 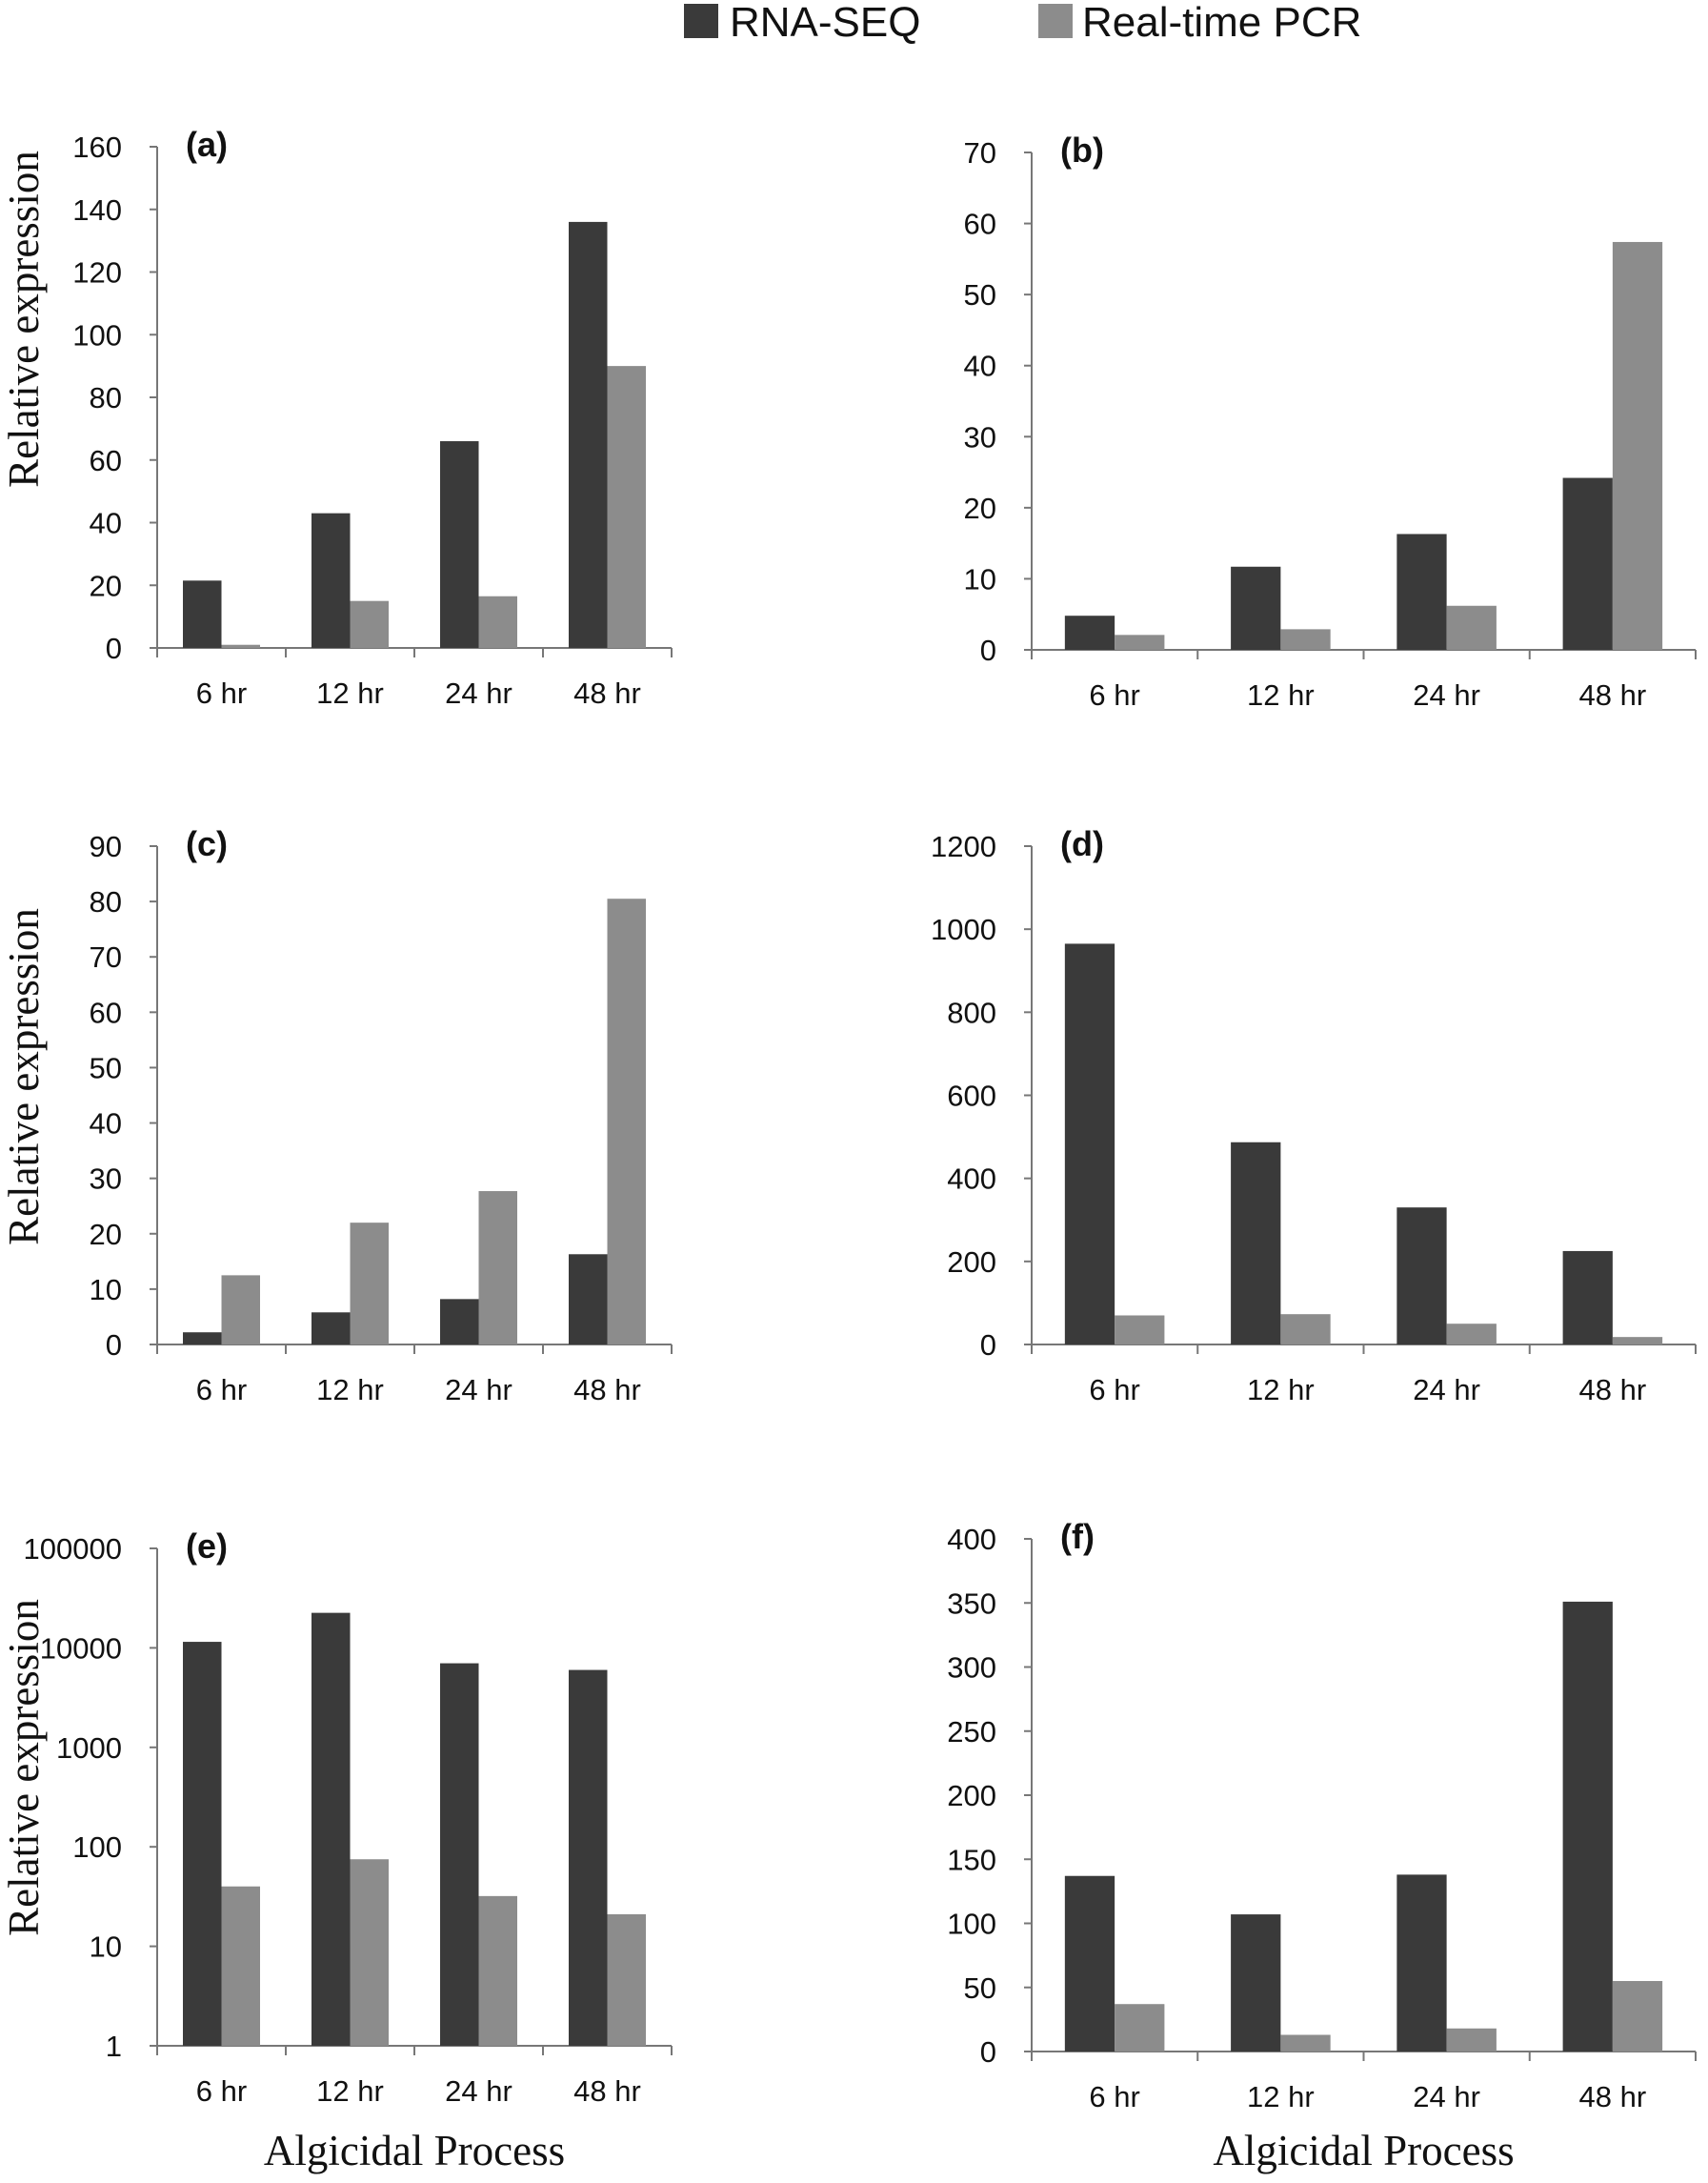 What do you see at coordinates (972, 1603) in the screenshot?
I see `y-tick-label: 350` at bounding box center [972, 1603].